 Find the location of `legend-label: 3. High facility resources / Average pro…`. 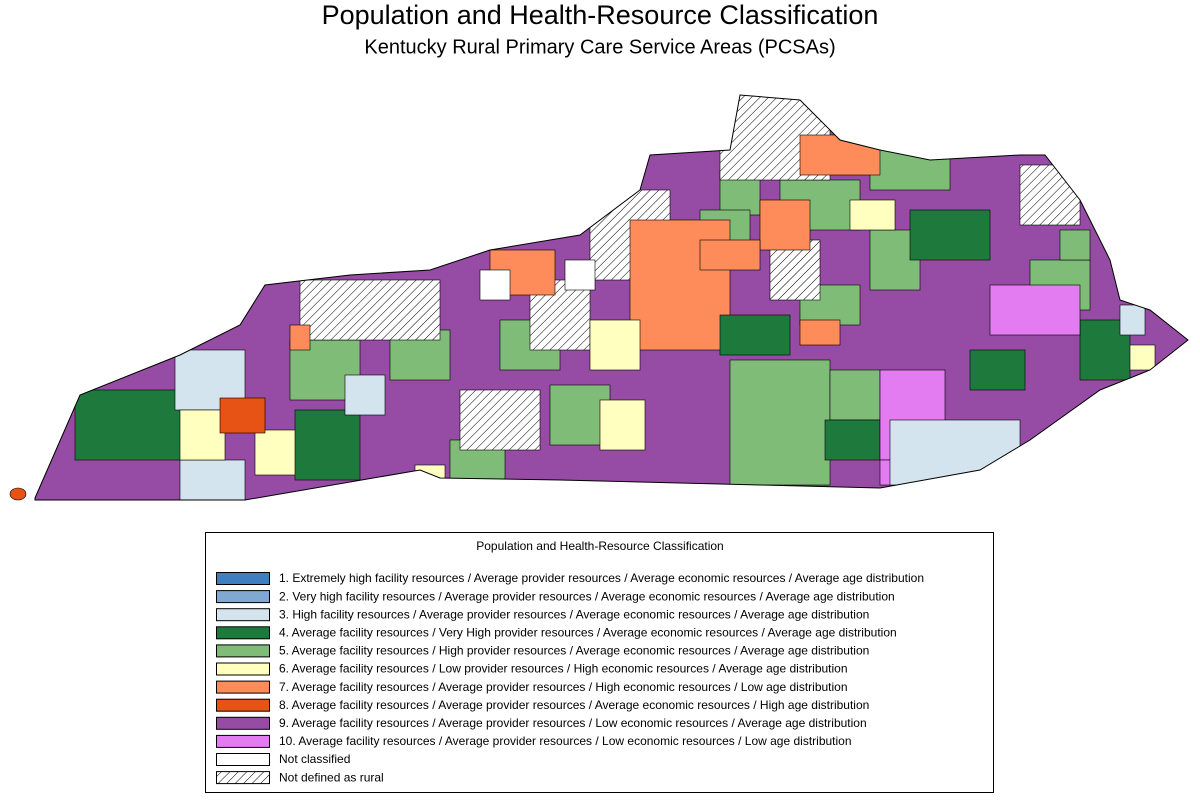

legend-label: 3. High facility resources / Average pro… is located at coordinates (574, 614).